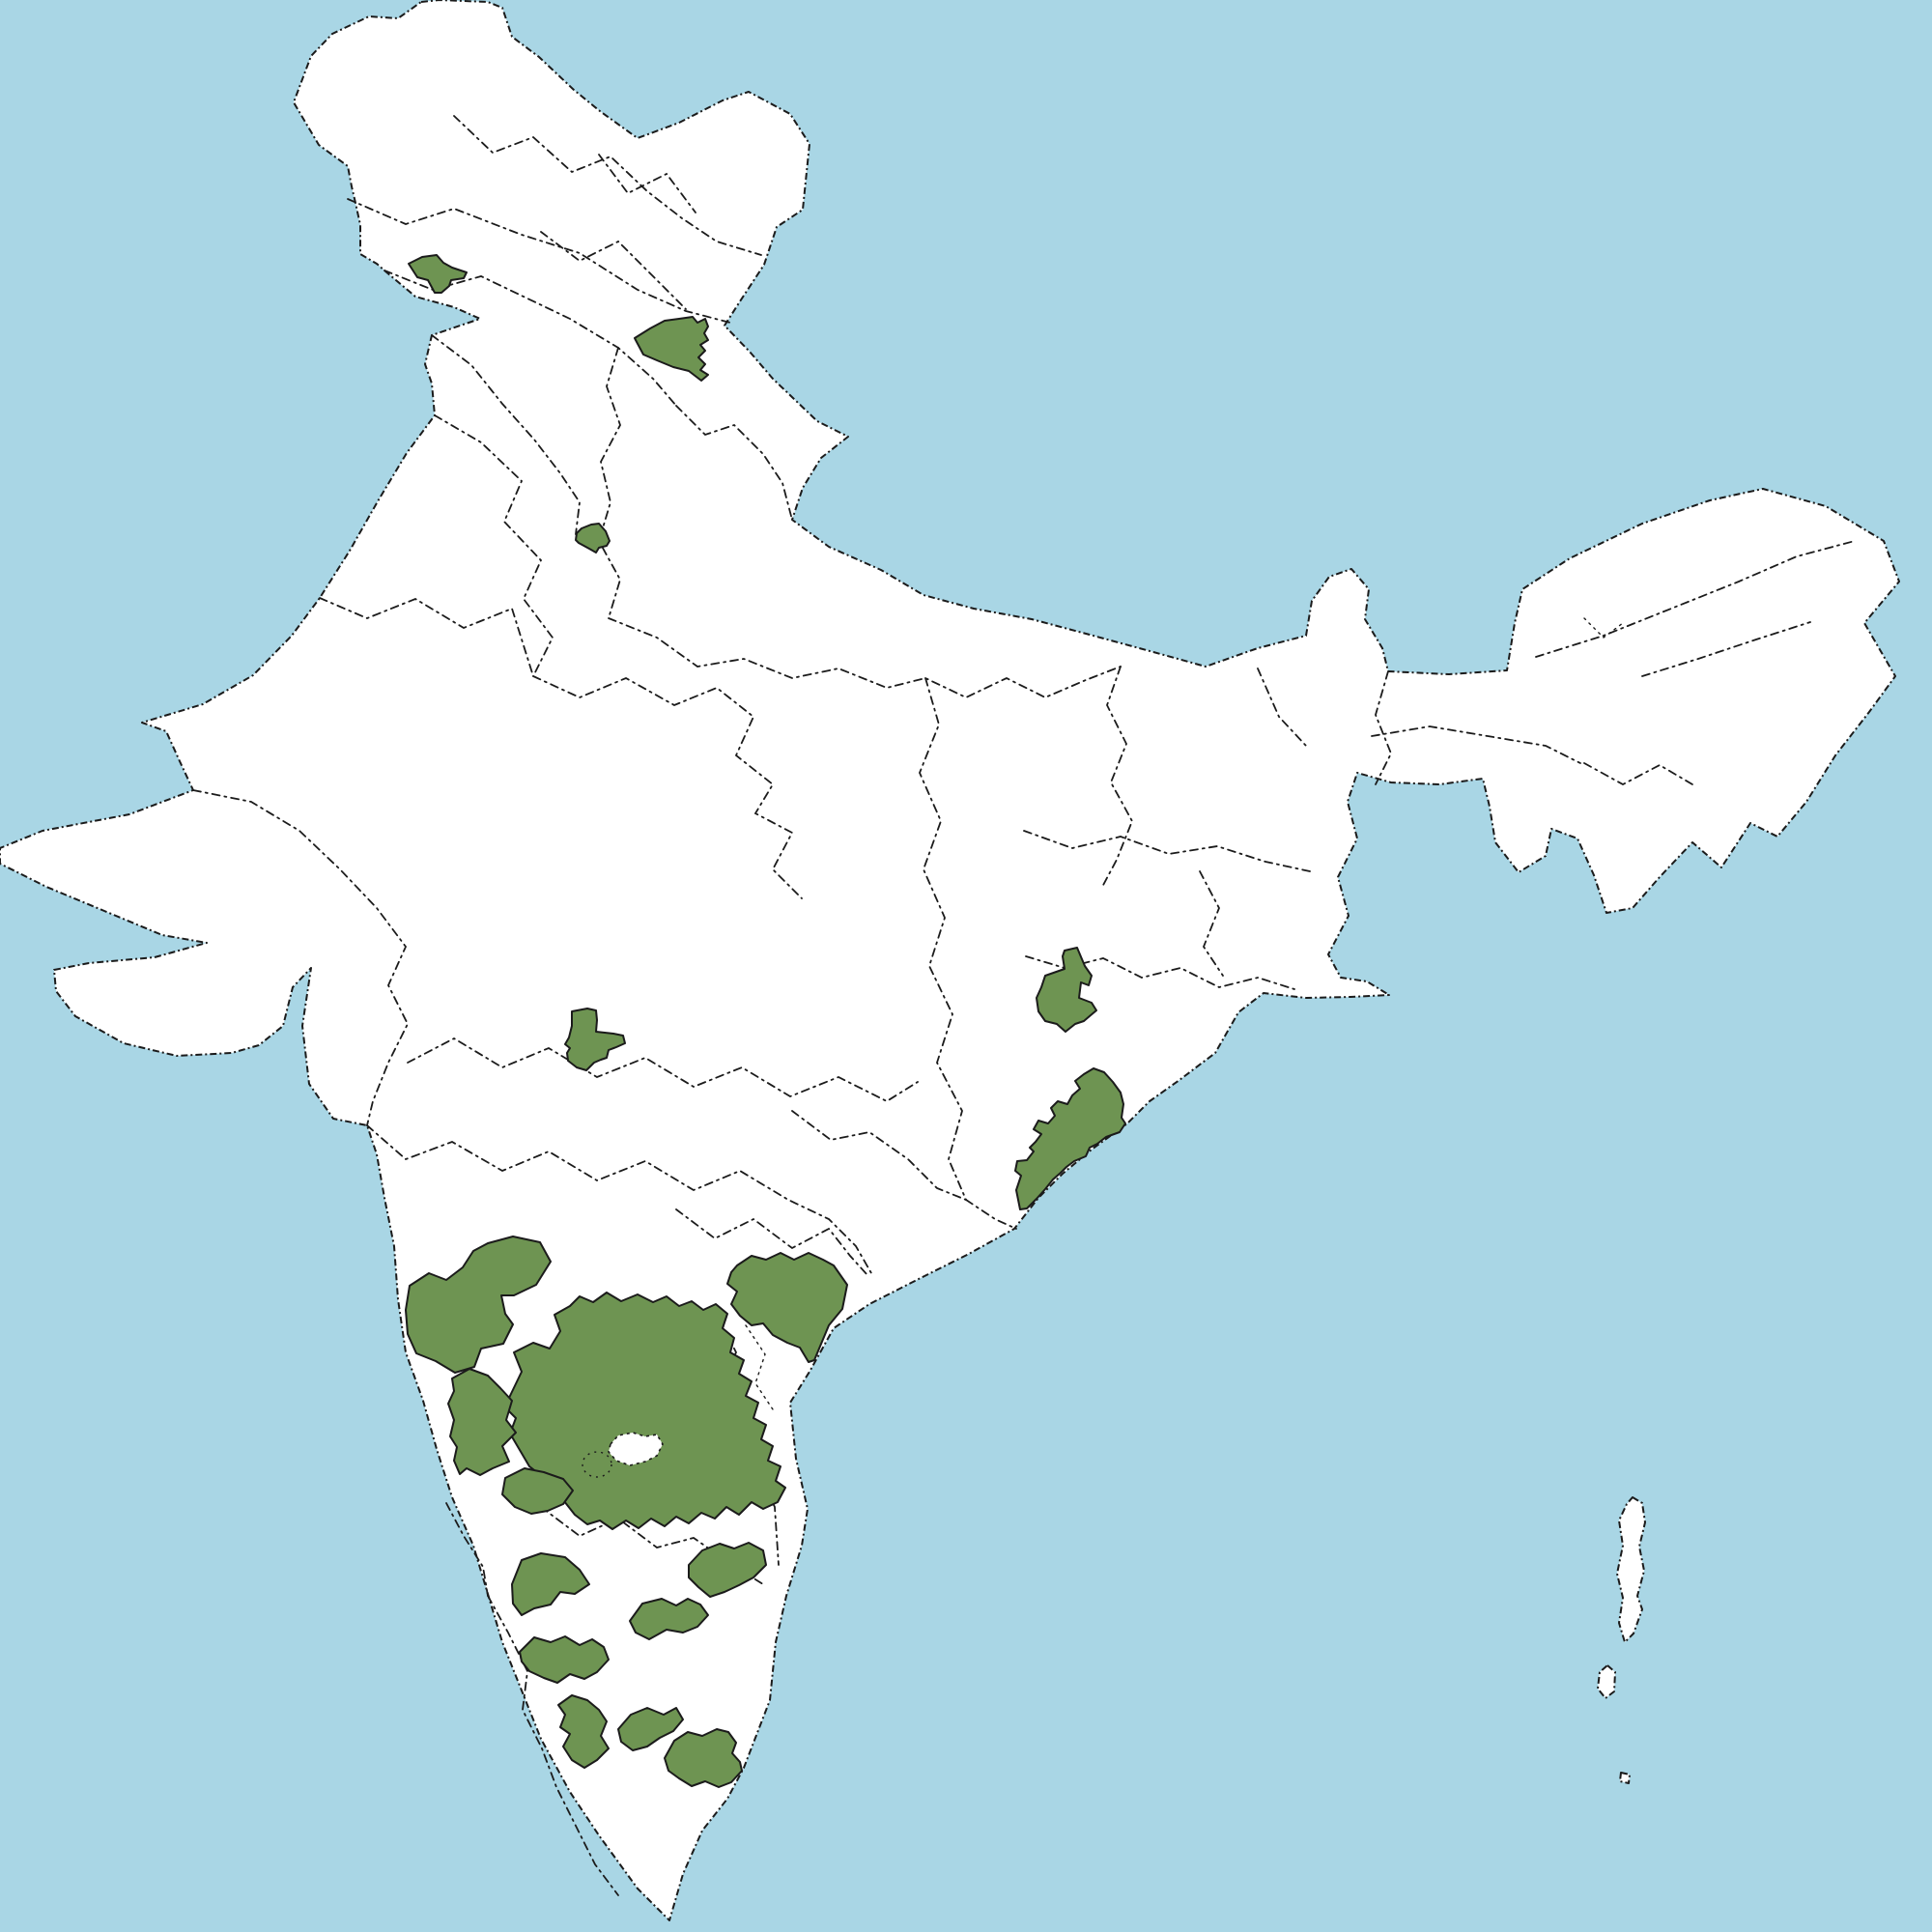 Image resolution: width=1932 pixels, height=1932 pixels. Describe the element at coordinates (771, 1242) in the screenshot. I see `border-karnataka-telangana` at that location.